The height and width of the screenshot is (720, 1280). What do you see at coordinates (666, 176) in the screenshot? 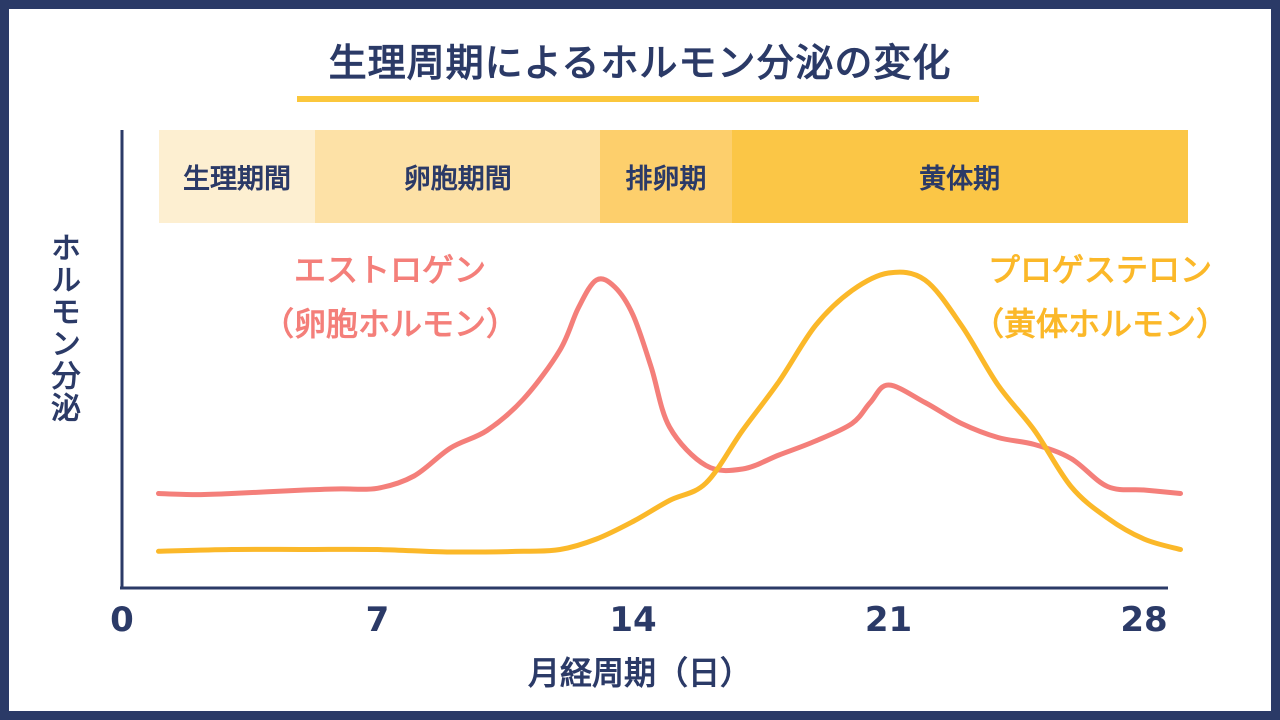
I see `phase-3: 排卵期` at bounding box center [666, 176].